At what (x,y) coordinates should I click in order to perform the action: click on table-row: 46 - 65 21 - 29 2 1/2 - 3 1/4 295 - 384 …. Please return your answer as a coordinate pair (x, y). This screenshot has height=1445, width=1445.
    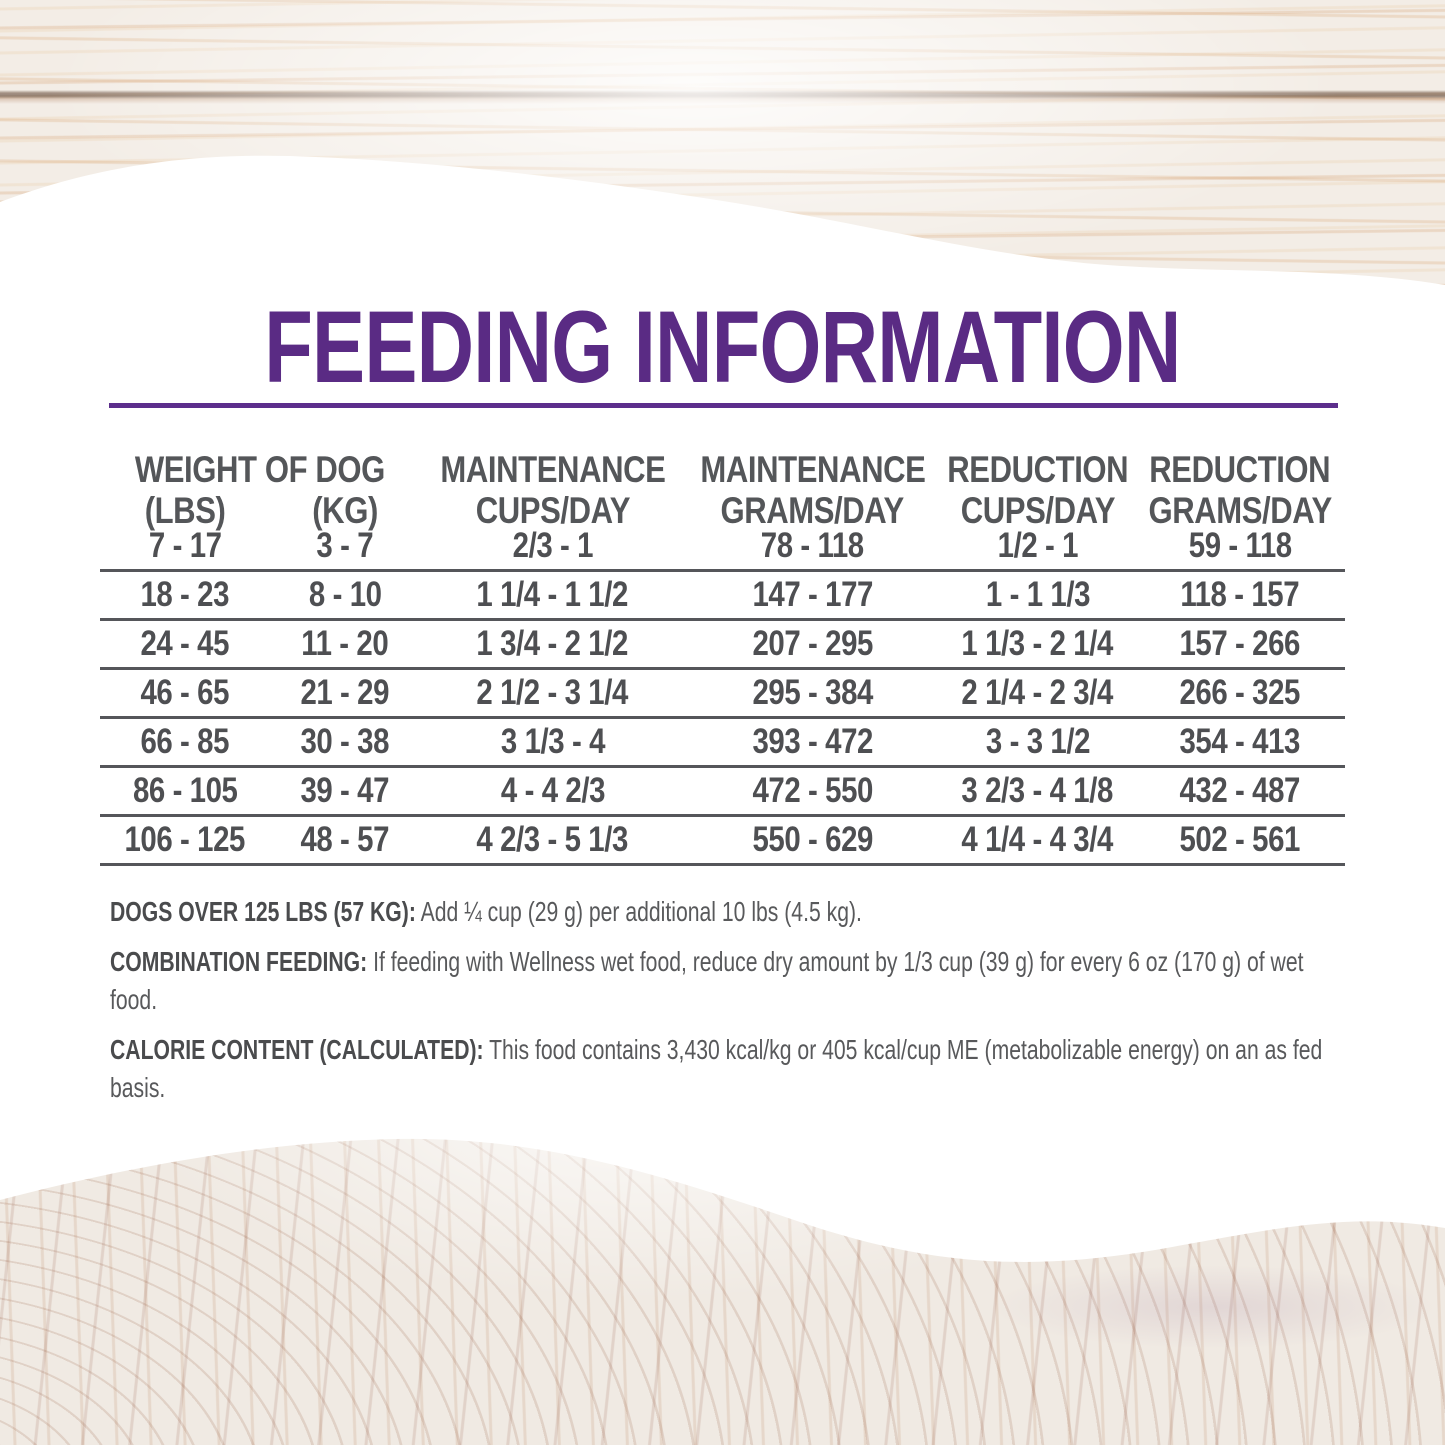
    Looking at the image, I should click on (722, 694).